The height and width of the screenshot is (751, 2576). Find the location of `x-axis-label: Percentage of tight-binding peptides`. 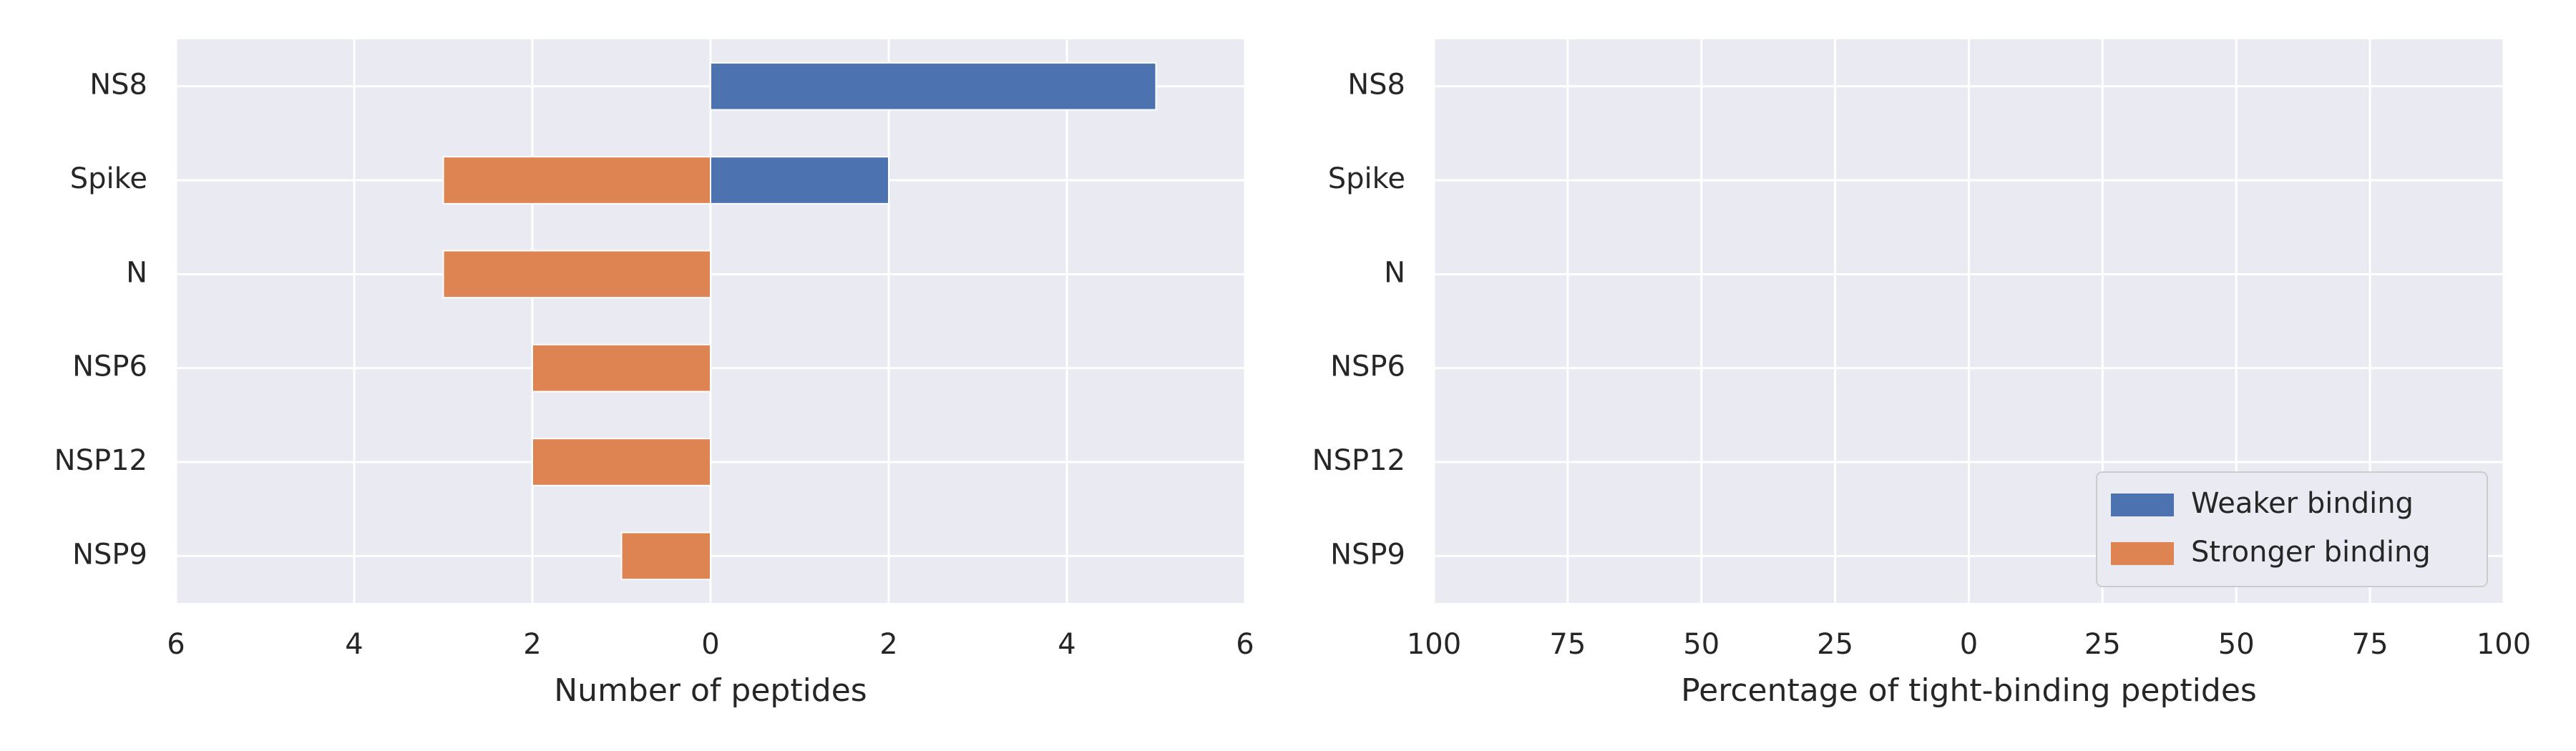

x-axis-label: Percentage of tight-binding peptides is located at coordinates (1969, 690).